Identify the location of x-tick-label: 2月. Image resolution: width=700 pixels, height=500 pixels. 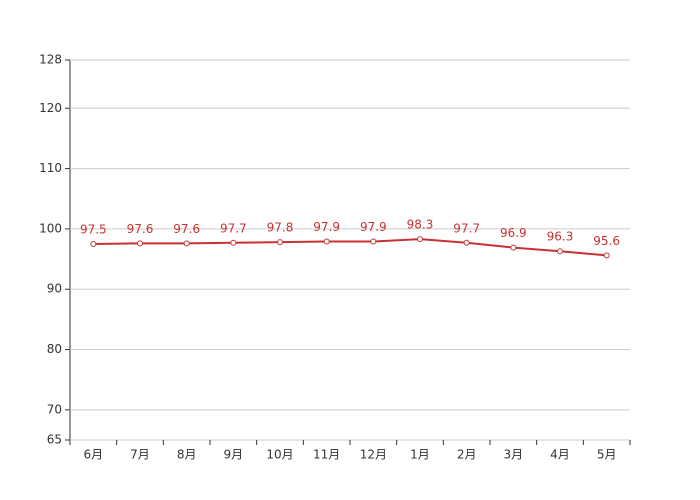
(467, 455).